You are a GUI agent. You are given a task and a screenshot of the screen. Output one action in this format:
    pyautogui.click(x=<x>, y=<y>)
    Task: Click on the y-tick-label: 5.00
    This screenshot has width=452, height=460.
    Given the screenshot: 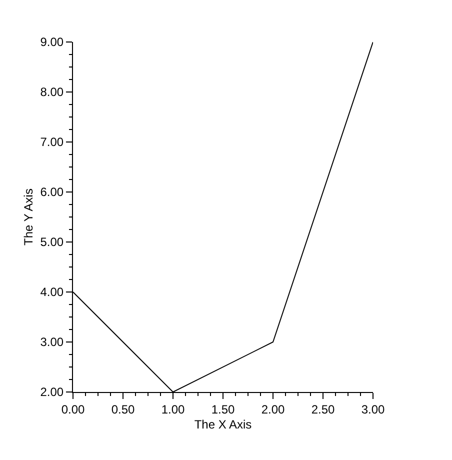 What is the action you would take?
    pyautogui.click(x=52, y=242)
    